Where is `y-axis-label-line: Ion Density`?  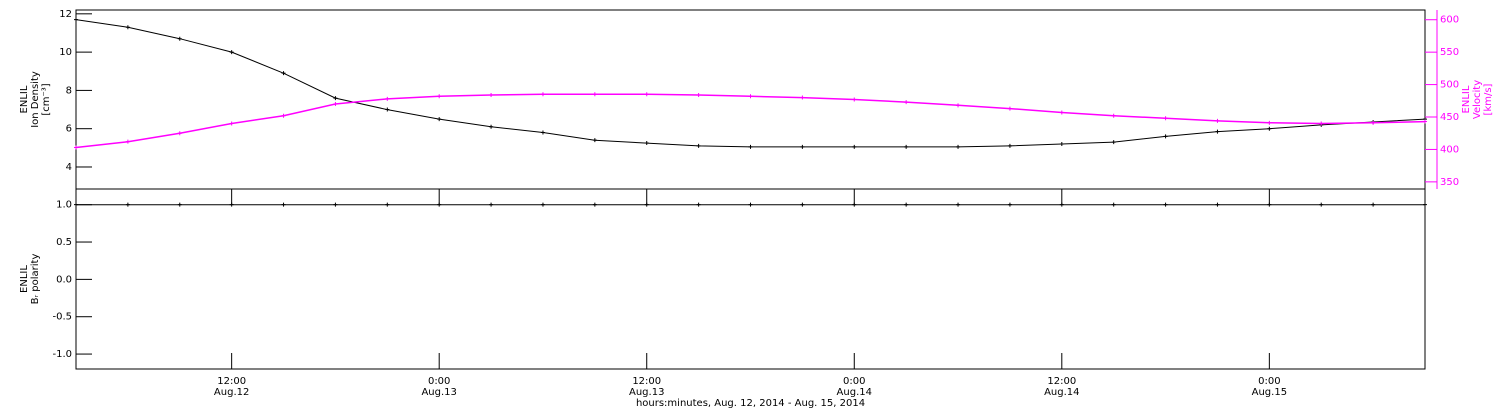
y-axis-label-line: Ion Density is located at coordinates (35, 99).